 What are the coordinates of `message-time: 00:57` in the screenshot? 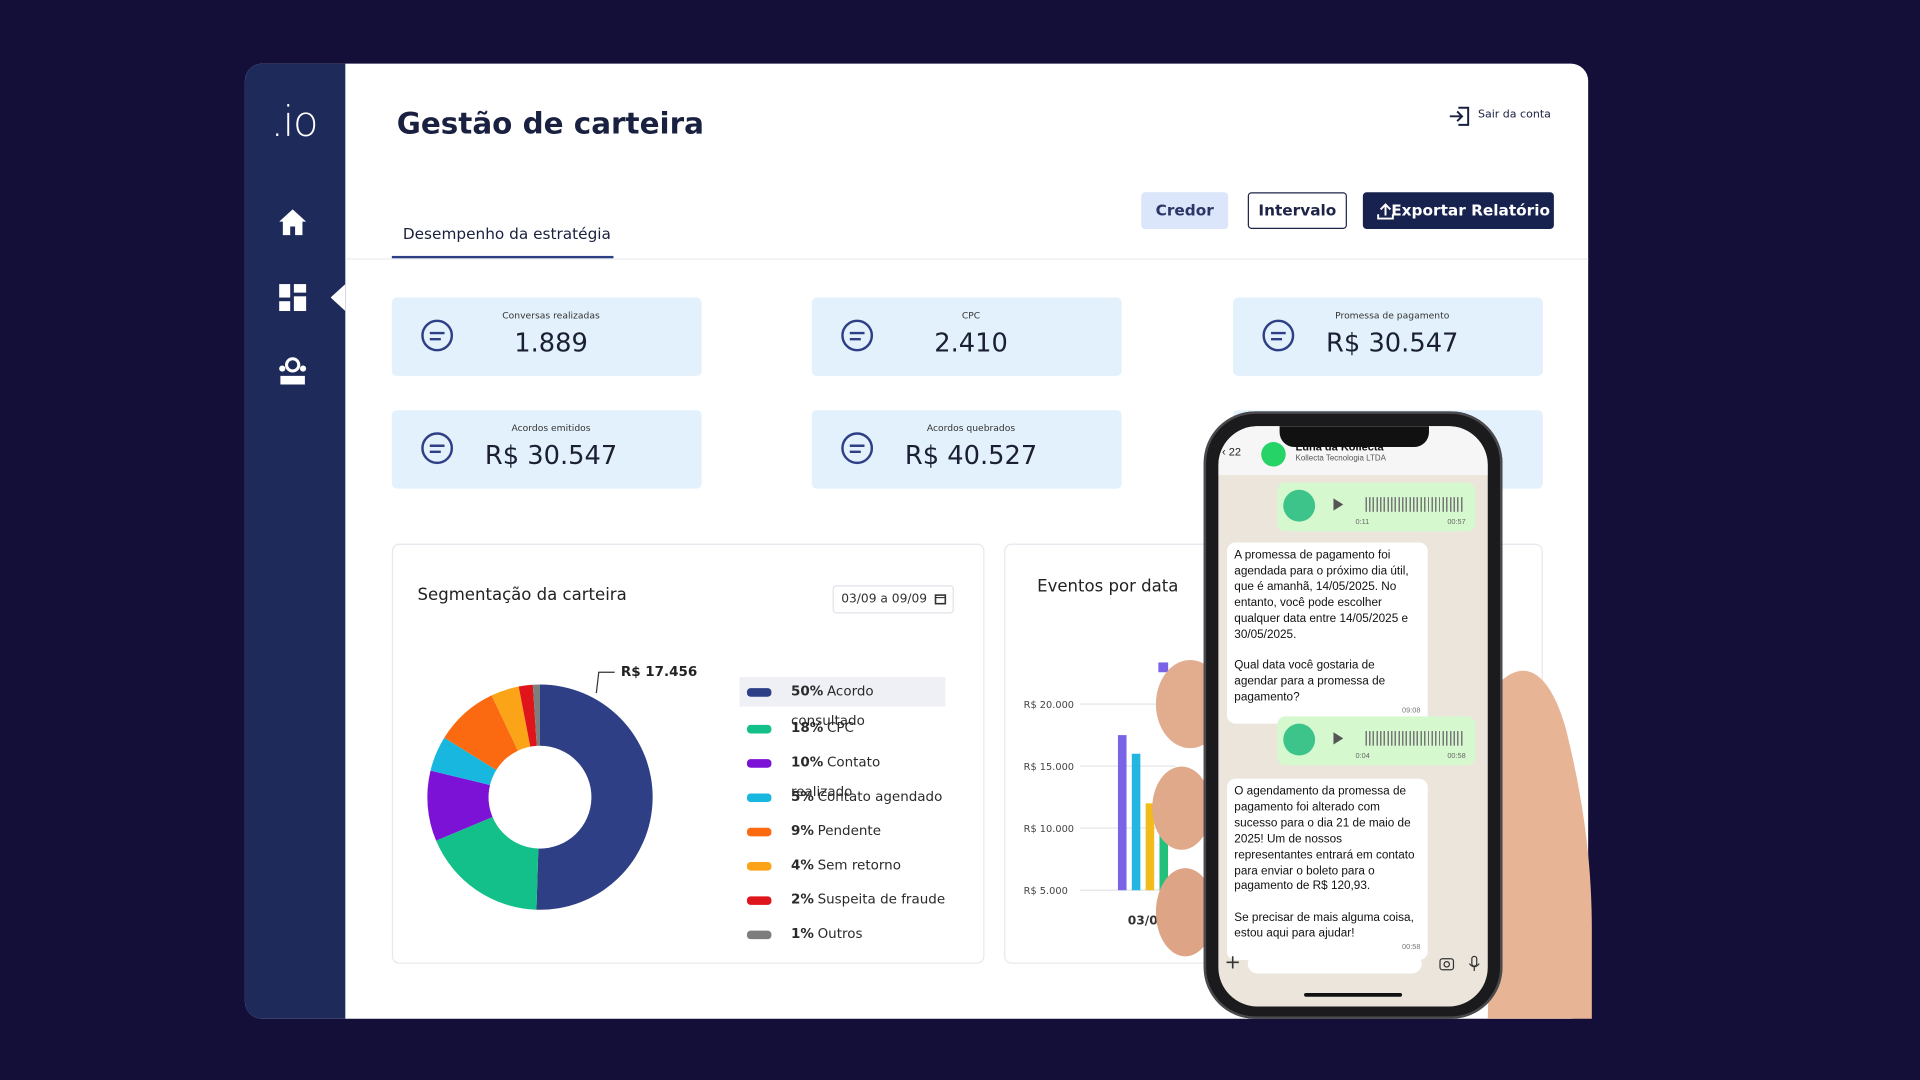 It's located at (1456, 523).